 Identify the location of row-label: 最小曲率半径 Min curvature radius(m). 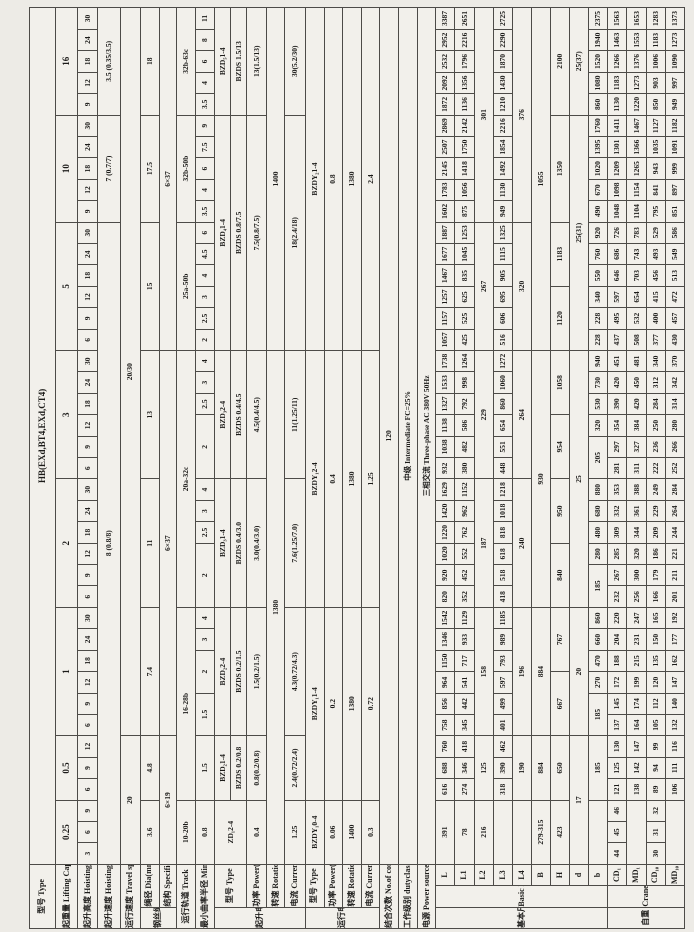
(205, 896).